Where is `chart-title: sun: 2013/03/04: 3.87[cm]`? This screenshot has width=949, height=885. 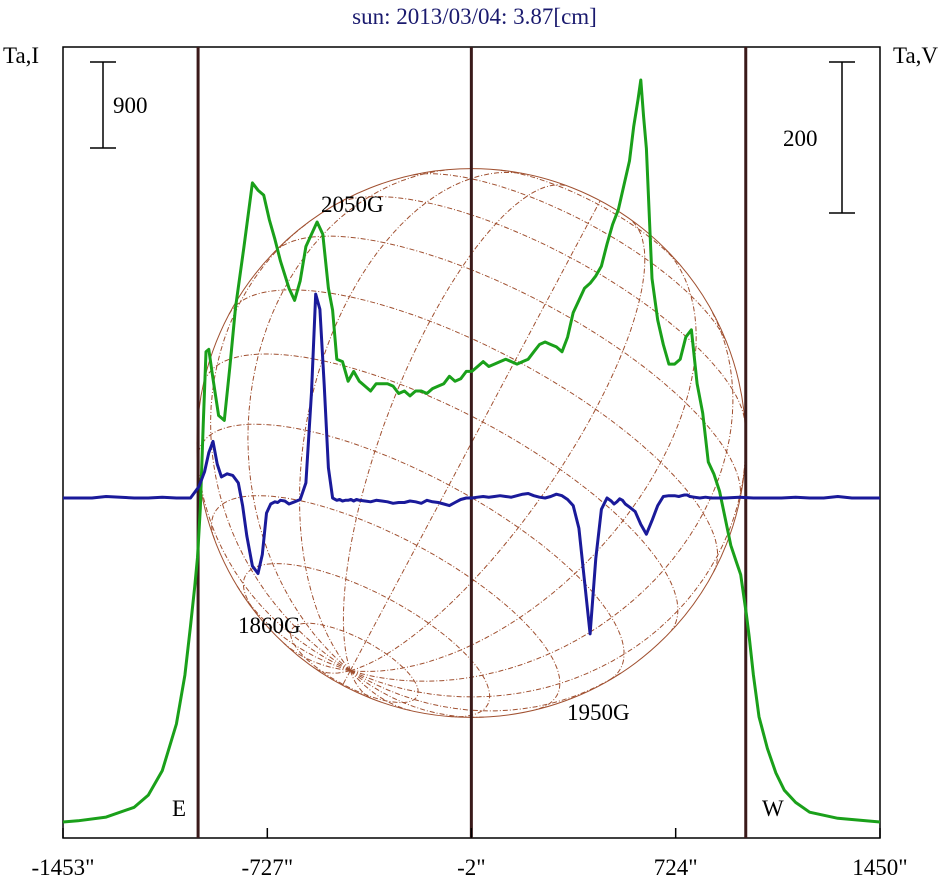
chart-title: sun: 2013/03/04: 3.87[cm] is located at coordinates (474, 16).